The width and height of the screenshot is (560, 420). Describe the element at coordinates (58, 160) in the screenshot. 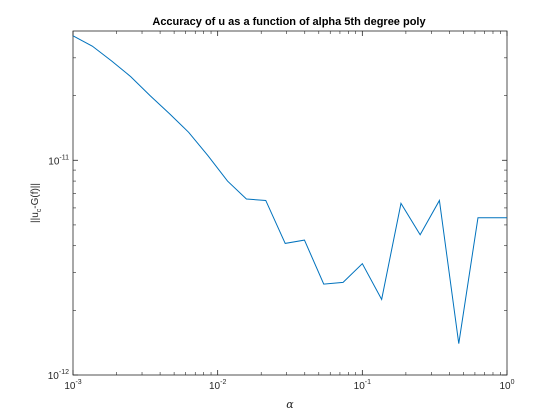

I see `y-tick-label: 10-11` at that location.